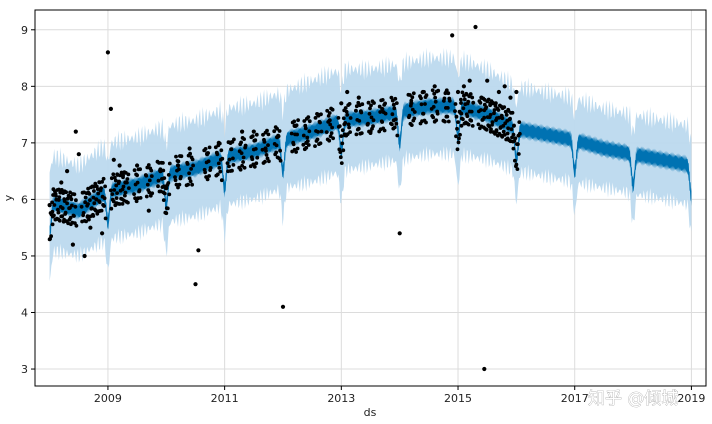 Image resolution: width=712 pixels, height=424 pixels. What do you see at coordinates (24, 256) in the screenshot?
I see `y-tick-label: 5` at bounding box center [24, 256].